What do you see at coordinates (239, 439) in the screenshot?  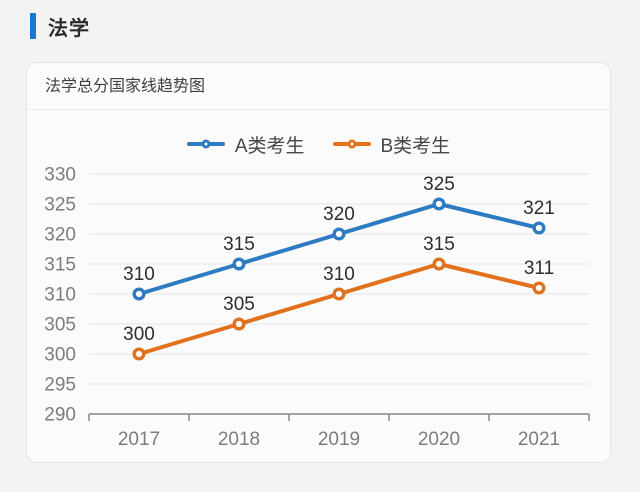 I see `x-axis-label: 2018` at bounding box center [239, 439].